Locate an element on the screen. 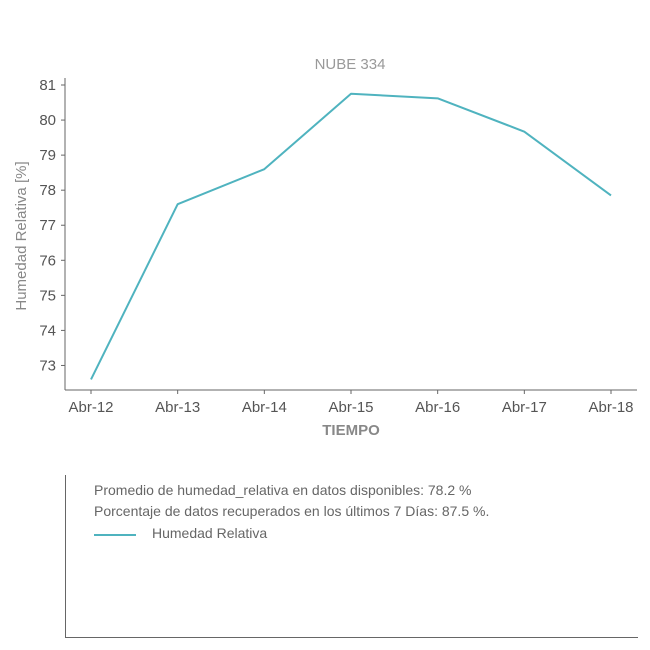  y-tick-label: 74 is located at coordinates (47, 330).